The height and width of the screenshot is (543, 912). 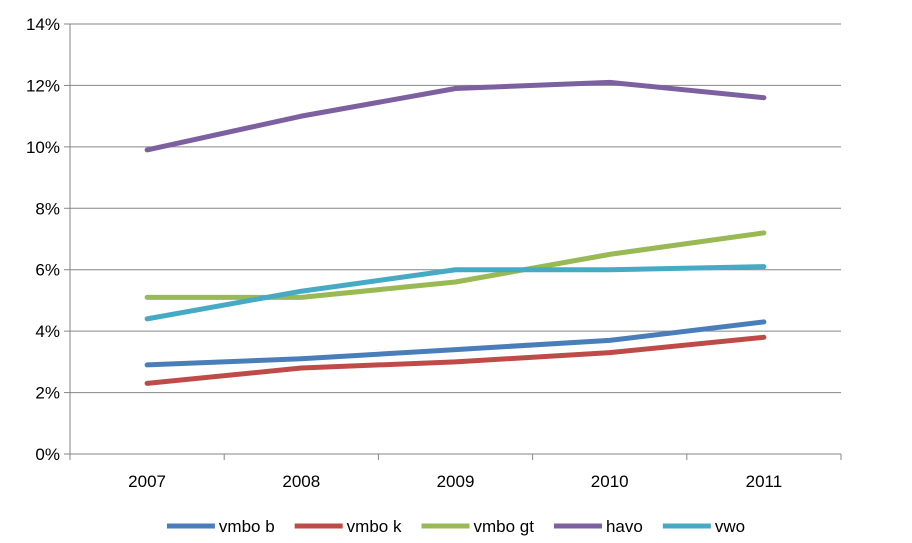 What do you see at coordinates (47, 331) in the screenshot?
I see `y-tick-label: 4%` at bounding box center [47, 331].